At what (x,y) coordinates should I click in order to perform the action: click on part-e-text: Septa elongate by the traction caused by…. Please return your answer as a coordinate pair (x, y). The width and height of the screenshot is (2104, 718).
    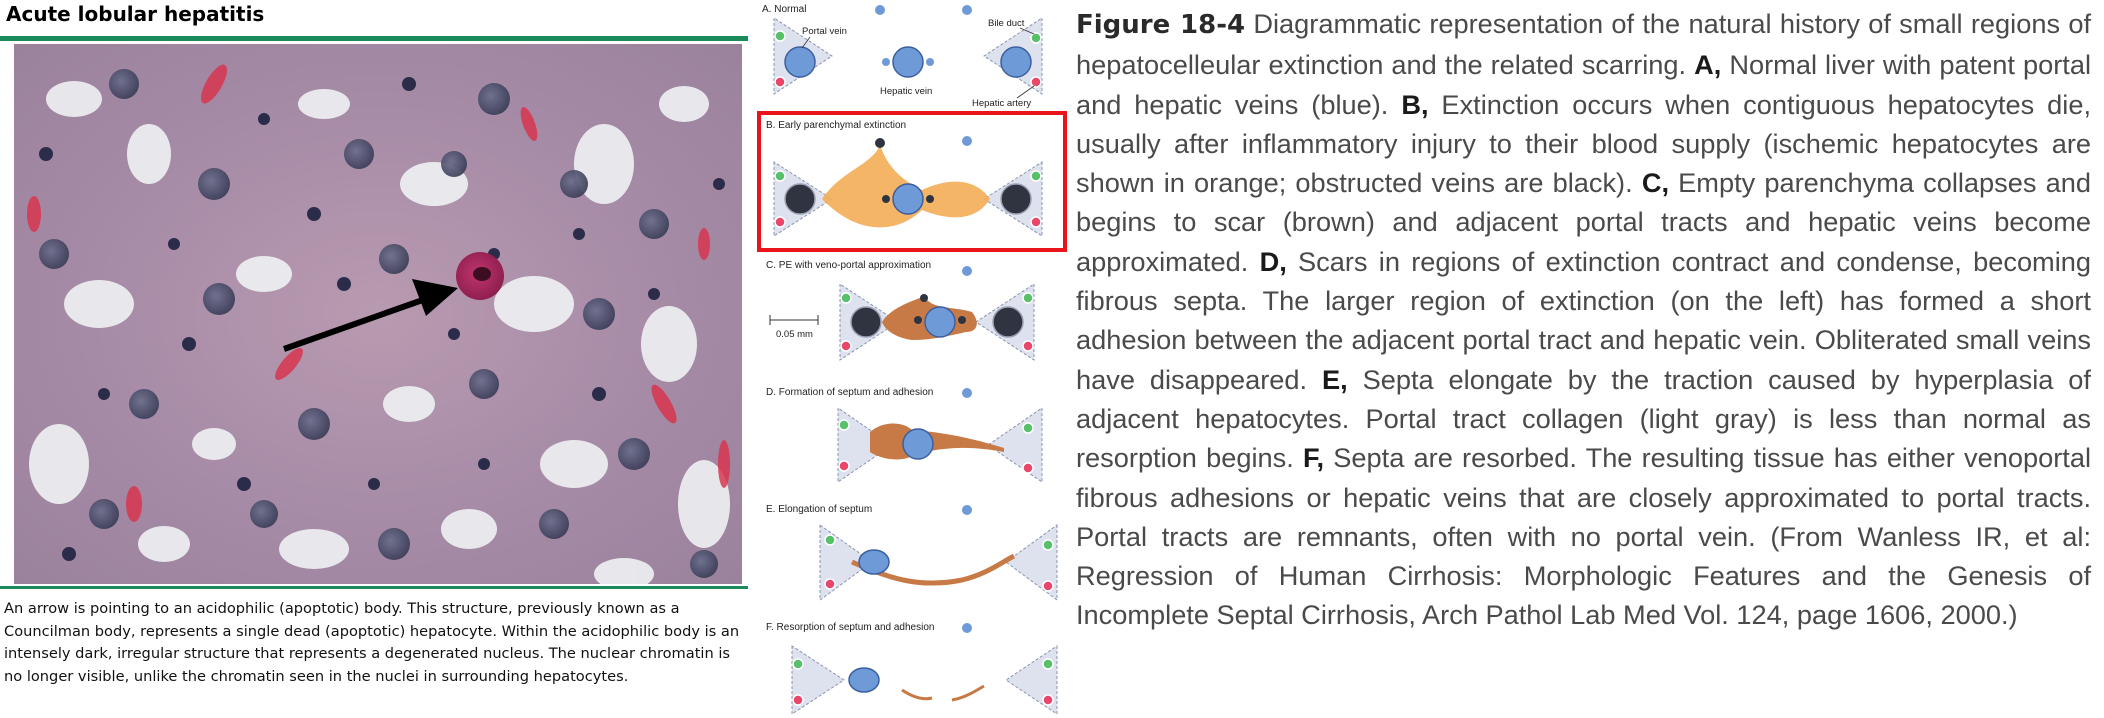
    Looking at the image, I should click on (1583, 418).